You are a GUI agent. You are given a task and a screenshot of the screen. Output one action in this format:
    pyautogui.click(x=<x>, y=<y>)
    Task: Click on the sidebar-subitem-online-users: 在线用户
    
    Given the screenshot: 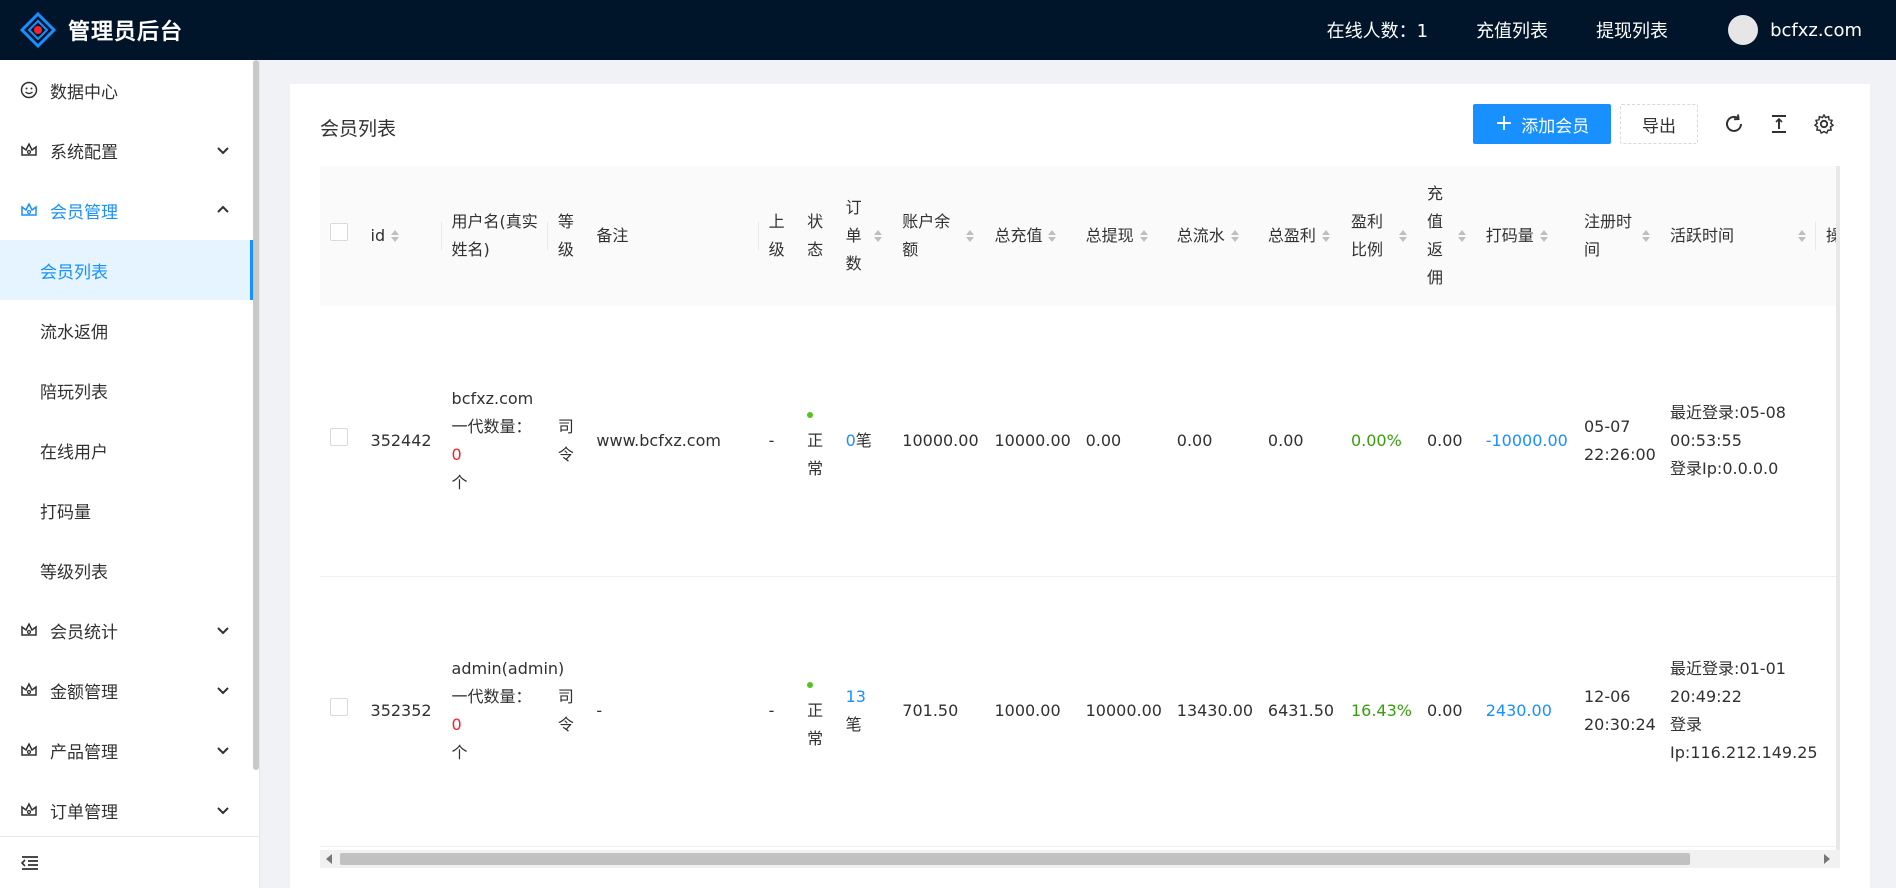 What is the action you would take?
    pyautogui.click(x=74, y=452)
    